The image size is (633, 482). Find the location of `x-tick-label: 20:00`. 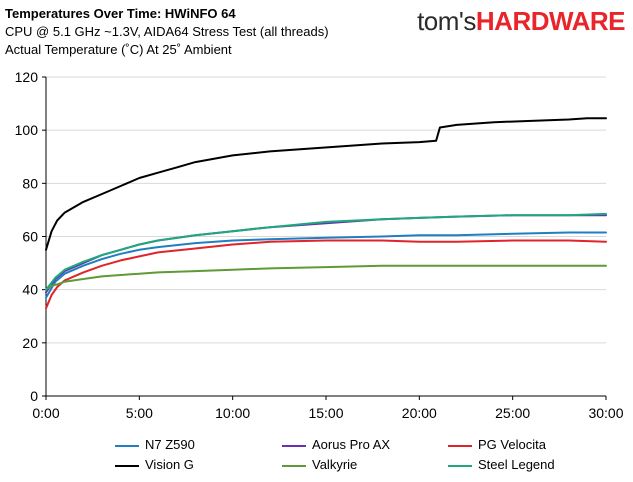

x-tick-label: 20:00 is located at coordinates (419, 413).